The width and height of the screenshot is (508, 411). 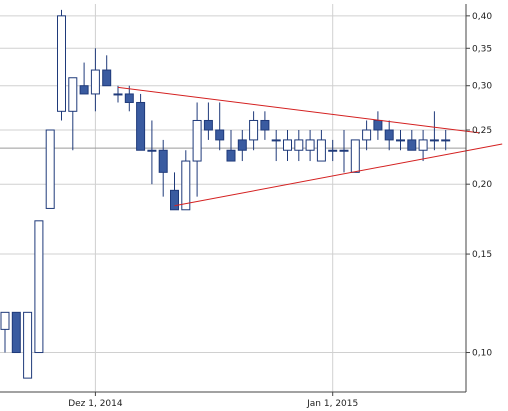 What do you see at coordinates (482, 87) in the screenshot?
I see `y-tick-label: 0,30` at bounding box center [482, 87].